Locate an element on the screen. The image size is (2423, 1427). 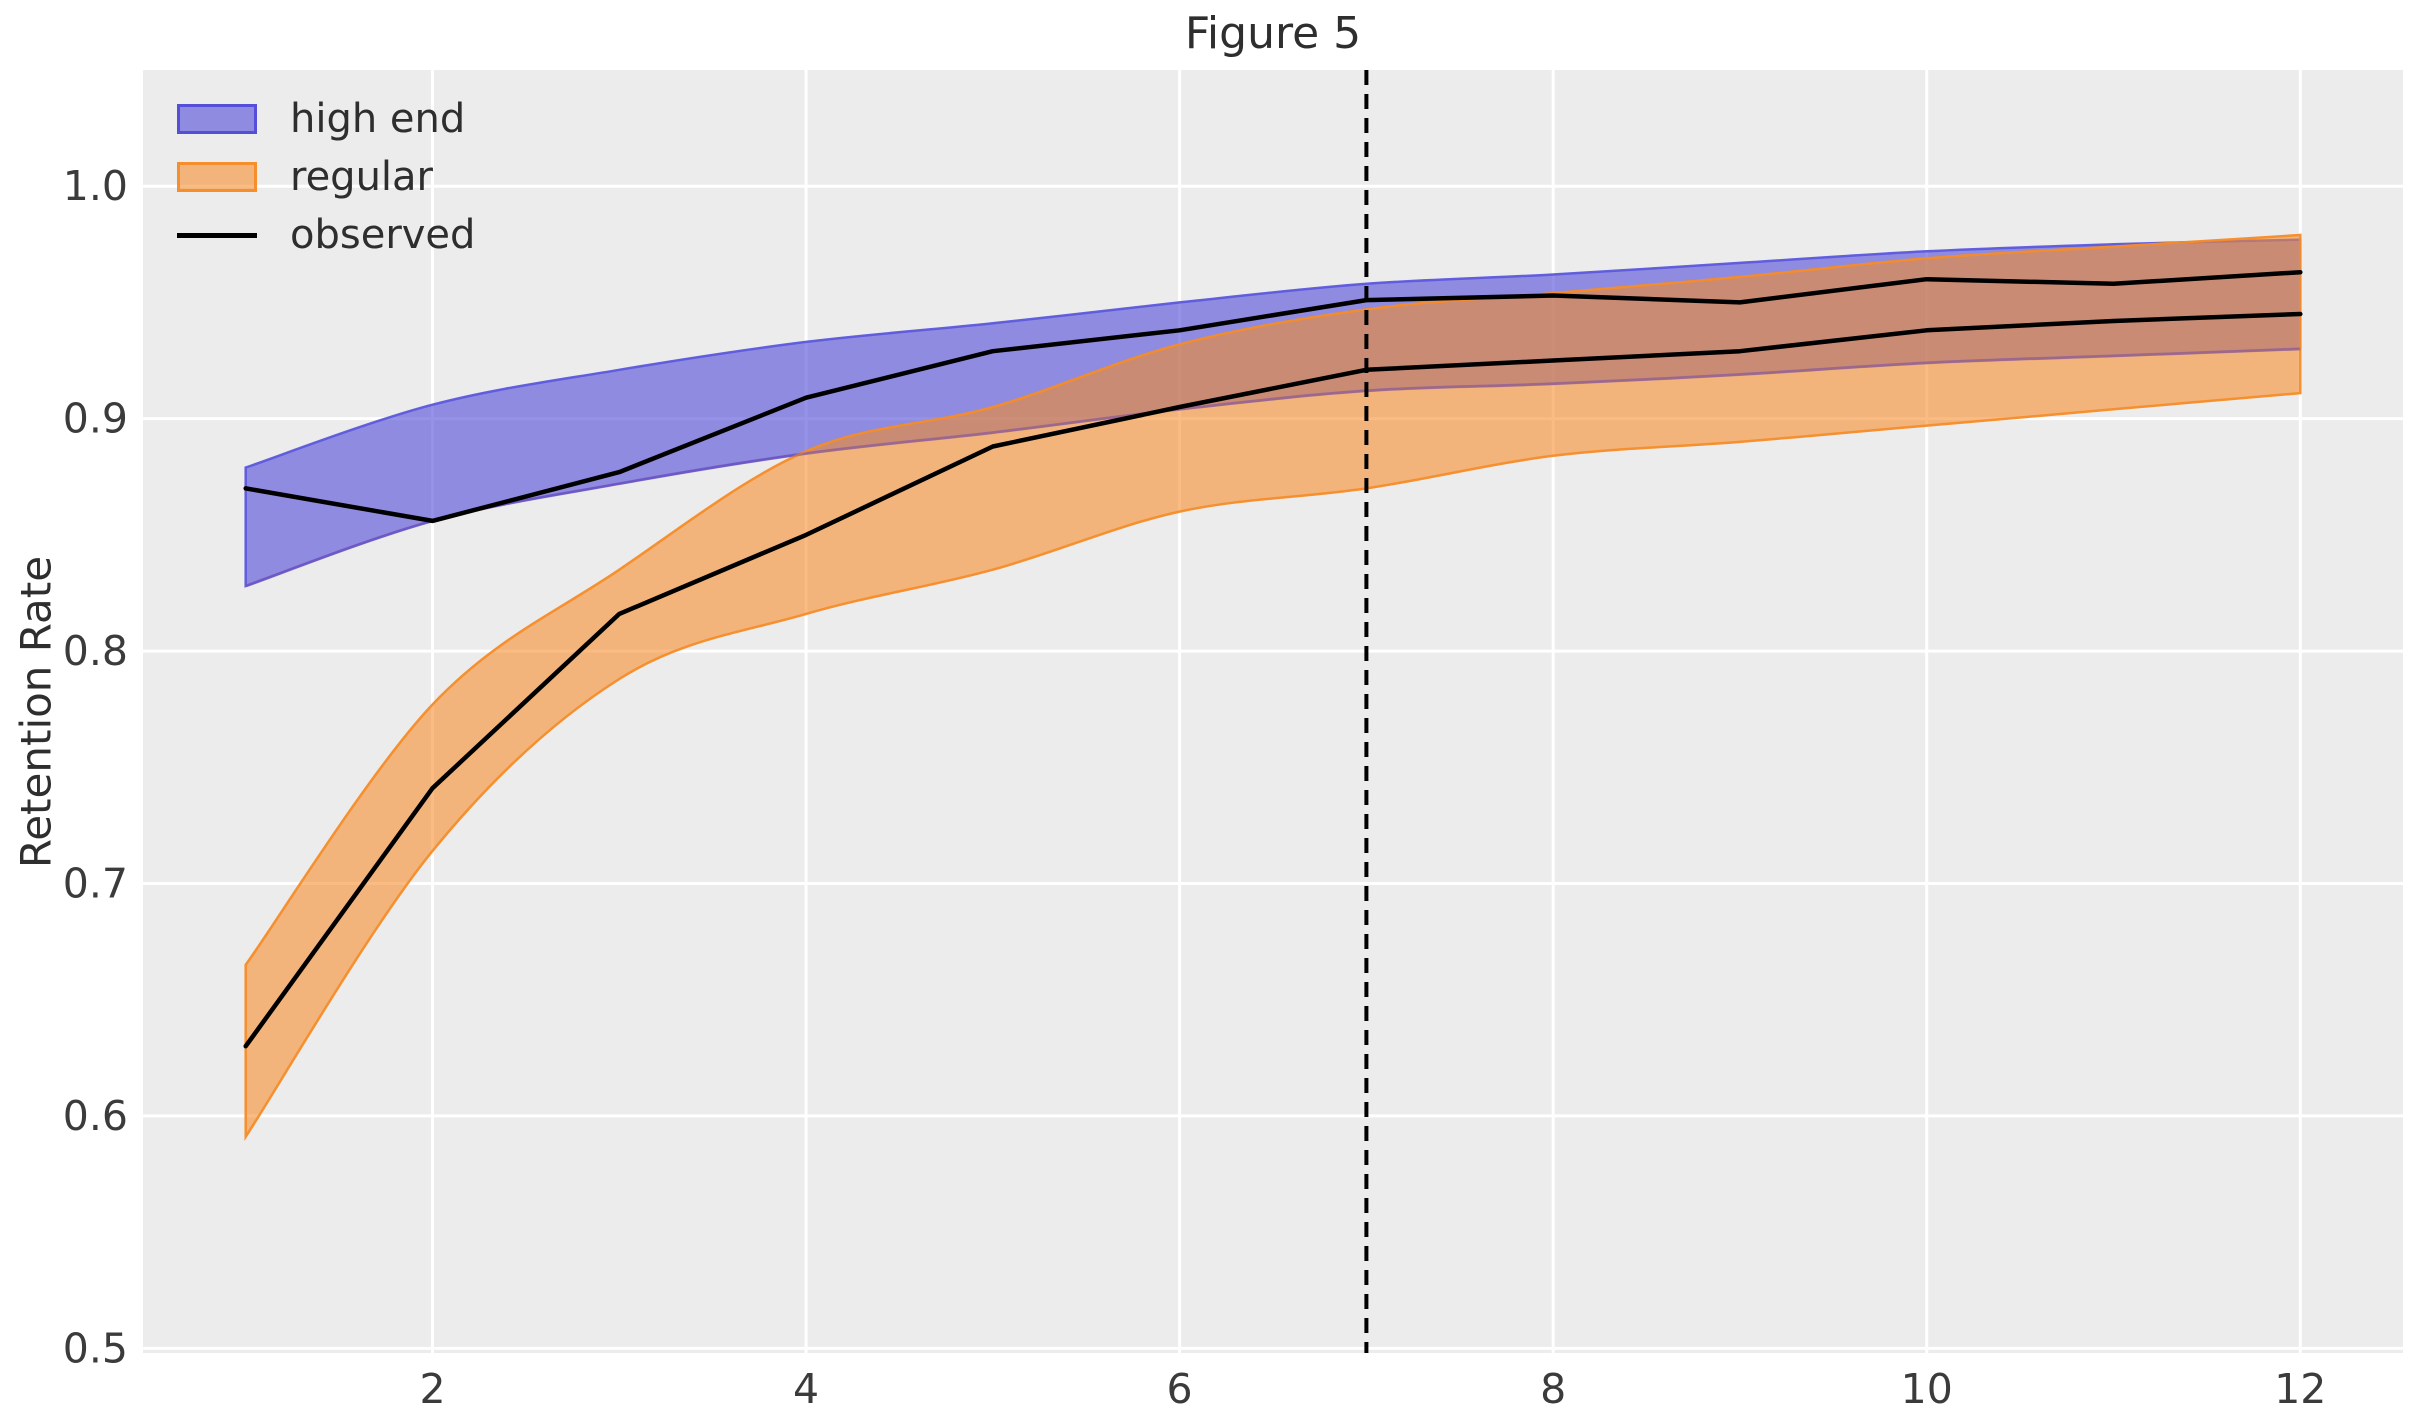
x-tick-label: 6 is located at coordinates (1180, 1389).